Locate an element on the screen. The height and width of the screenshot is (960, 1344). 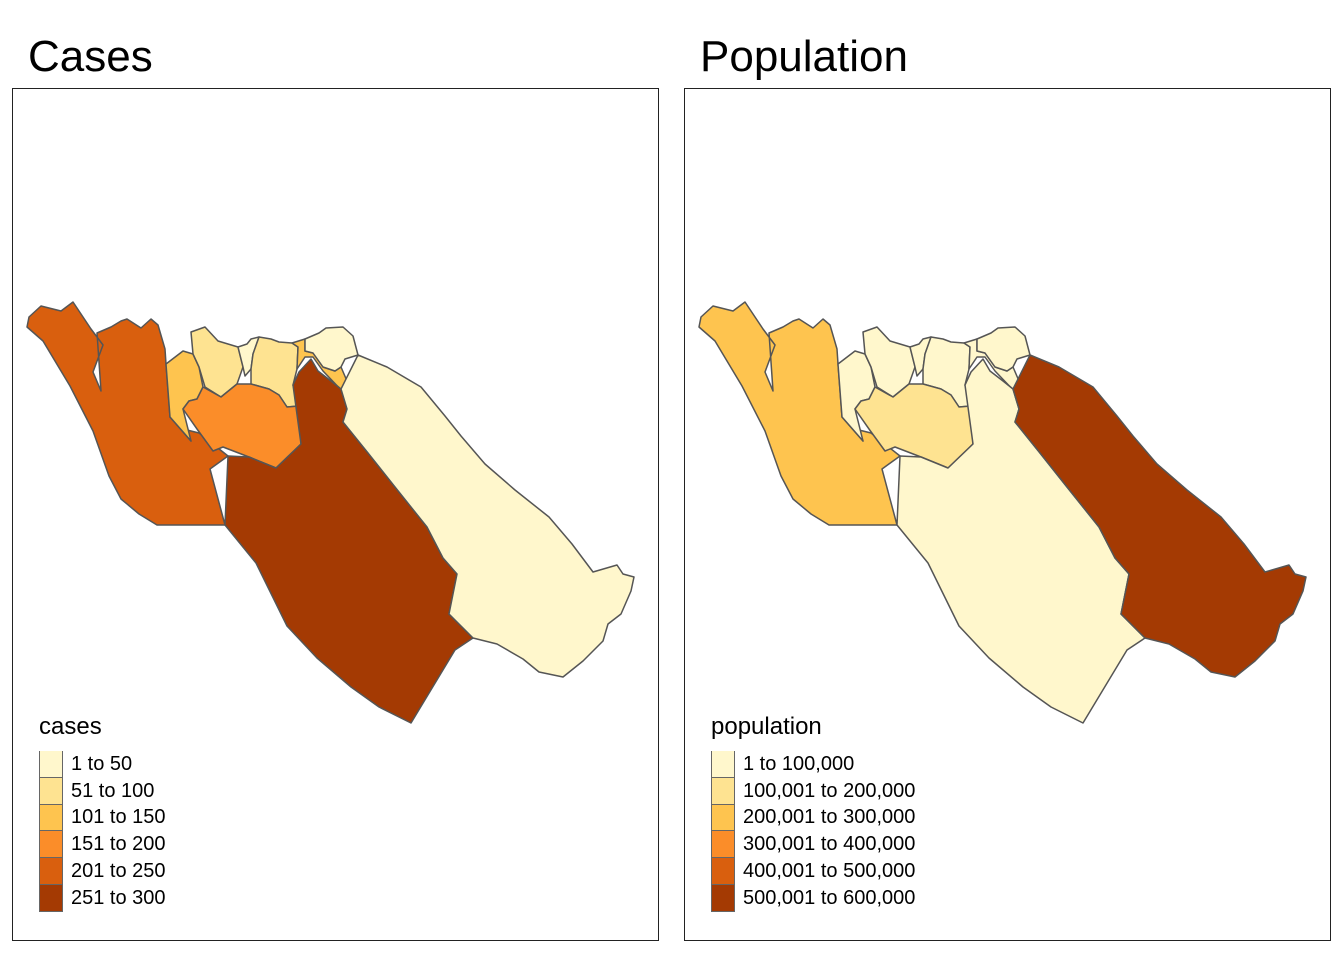
legend-label: 300,001 to 400,000 is located at coordinates (829, 844).